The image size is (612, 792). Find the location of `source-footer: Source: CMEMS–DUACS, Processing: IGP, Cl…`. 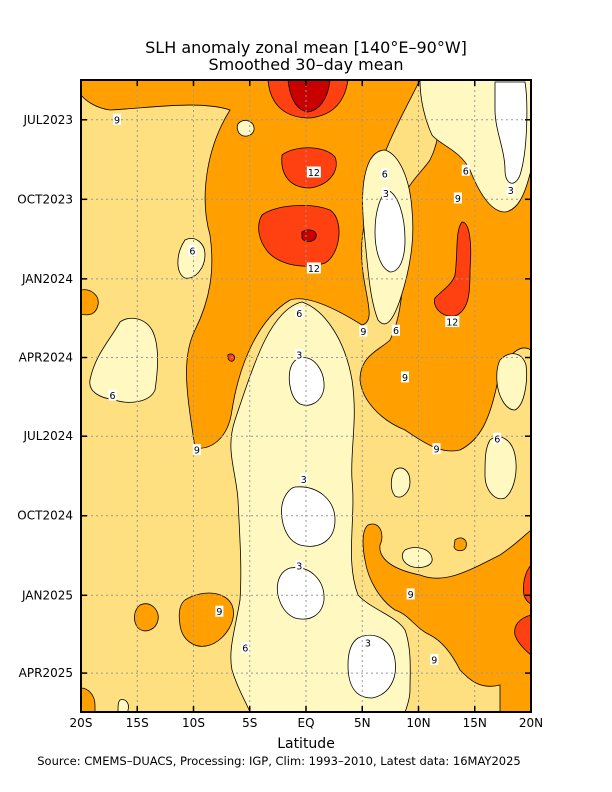

source-footer: Source: CMEMS–DUACS, Processing: IGP, Cl… is located at coordinates (278, 761).